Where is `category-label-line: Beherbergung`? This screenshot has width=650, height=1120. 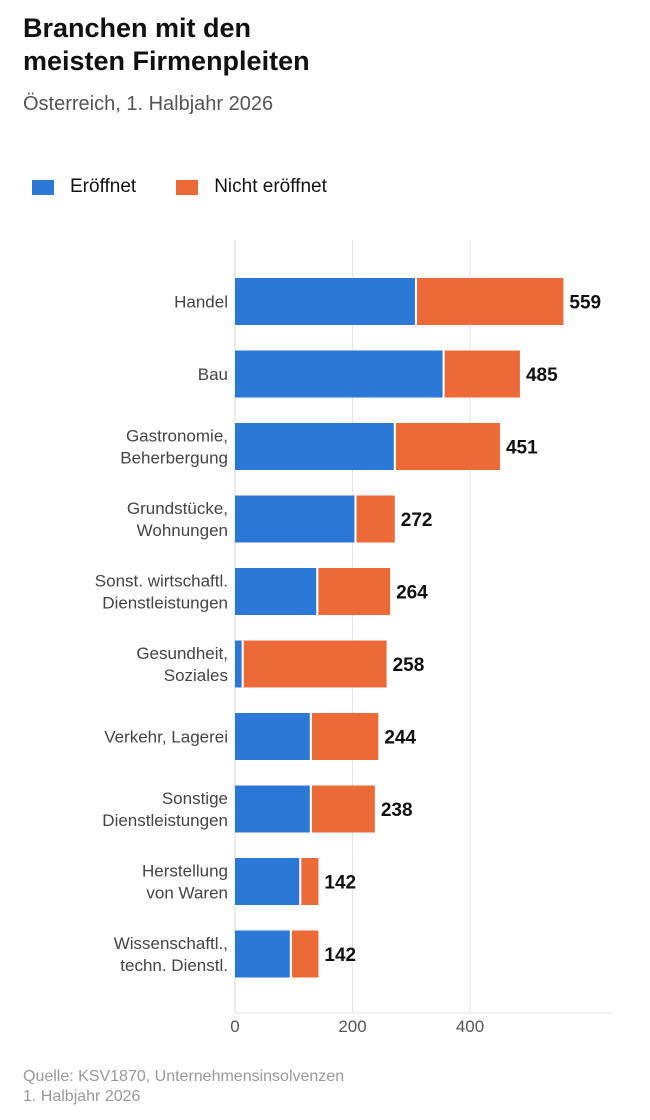
category-label-line: Beherbergung is located at coordinates (174, 458).